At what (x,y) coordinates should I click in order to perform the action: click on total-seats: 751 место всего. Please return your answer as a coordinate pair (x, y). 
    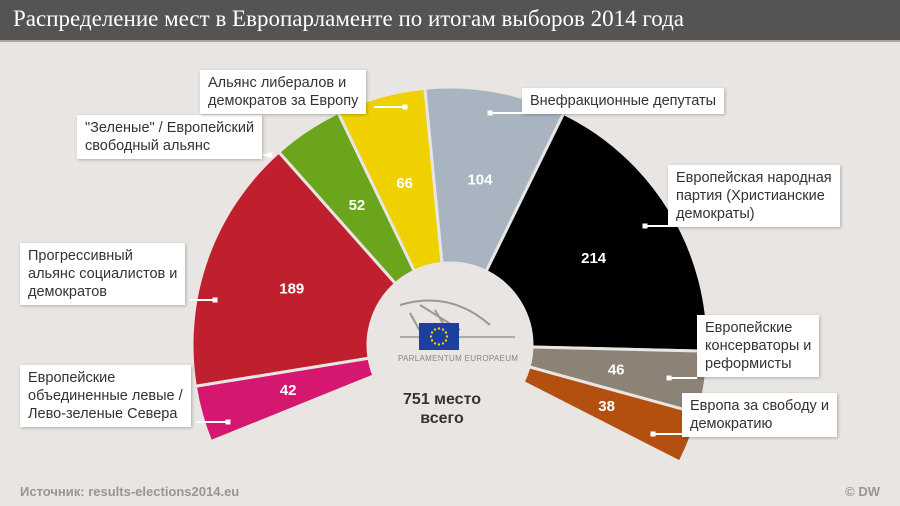
    Looking at the image, I should click on (442, 409).